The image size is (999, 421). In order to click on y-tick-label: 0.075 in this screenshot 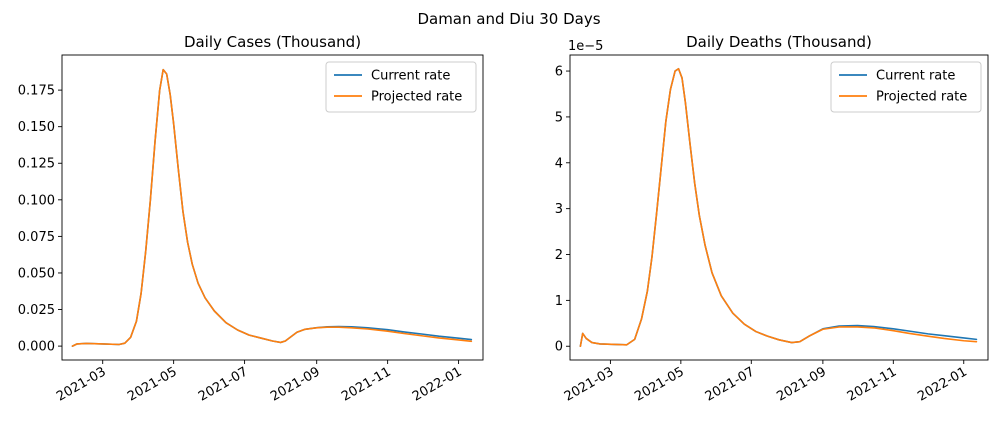, I will do `click(36, 237)`.